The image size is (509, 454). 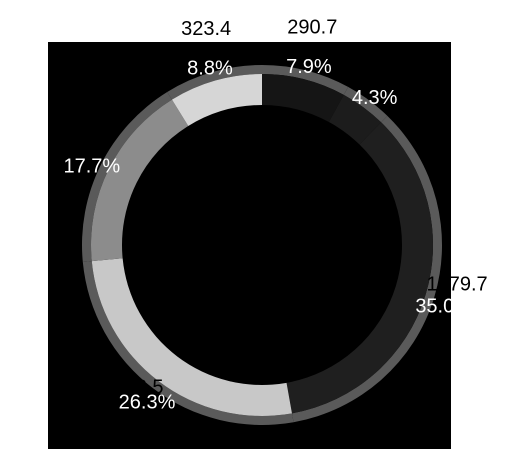 I want to click on percent-label-3: 35.0%, so click(x=443, y=307).